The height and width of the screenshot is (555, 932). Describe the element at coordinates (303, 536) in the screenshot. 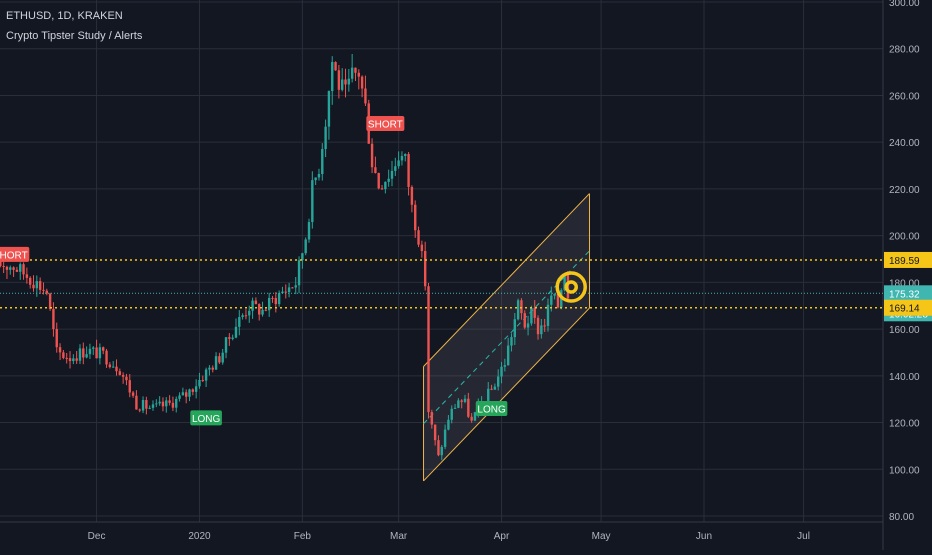

I see `x-tick-label: Feb` at that location.